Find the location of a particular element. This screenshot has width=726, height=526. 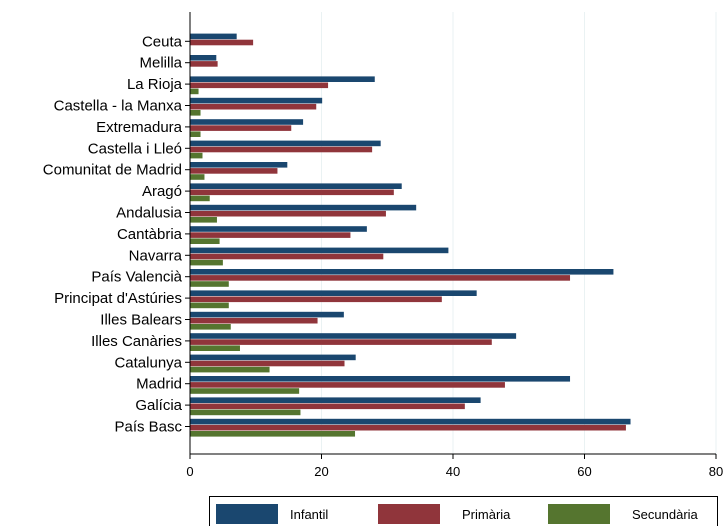

category-label: Ceuta is located at coordinates (162, 41).